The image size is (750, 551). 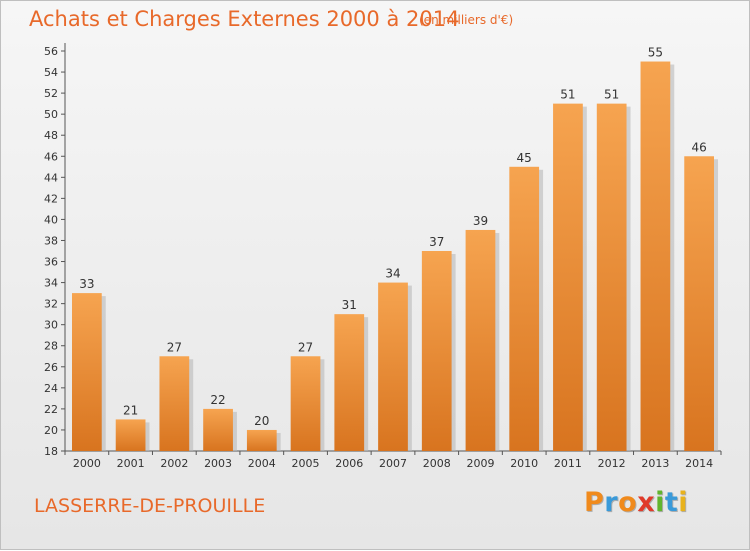 What do you see at coordinates (437, 463) in the screenshot?
I see `x-tick-label: 2008` at bounding box center [437, 463].